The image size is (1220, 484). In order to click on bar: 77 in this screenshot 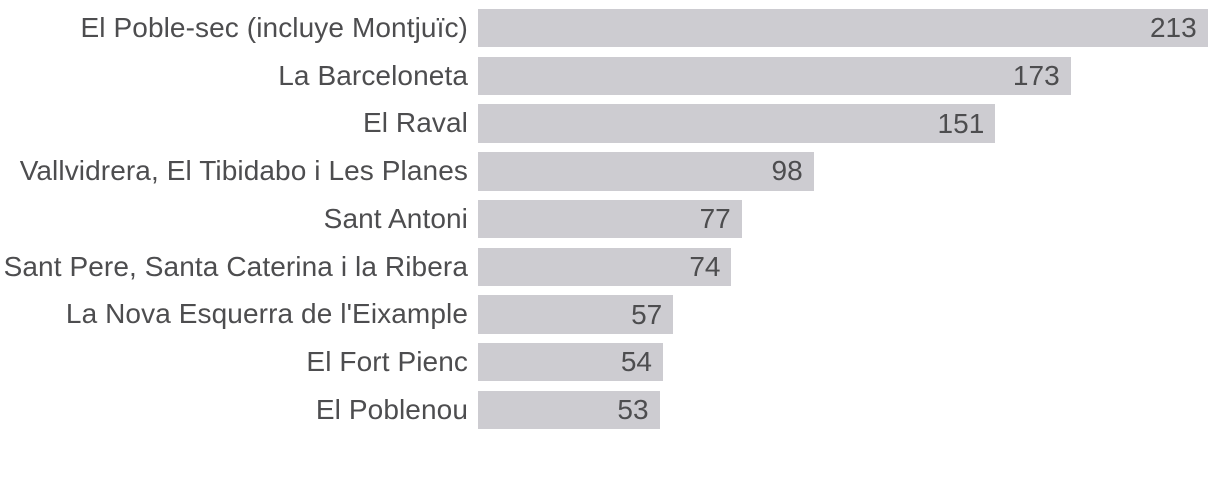, I will do `click(610, 219)`.